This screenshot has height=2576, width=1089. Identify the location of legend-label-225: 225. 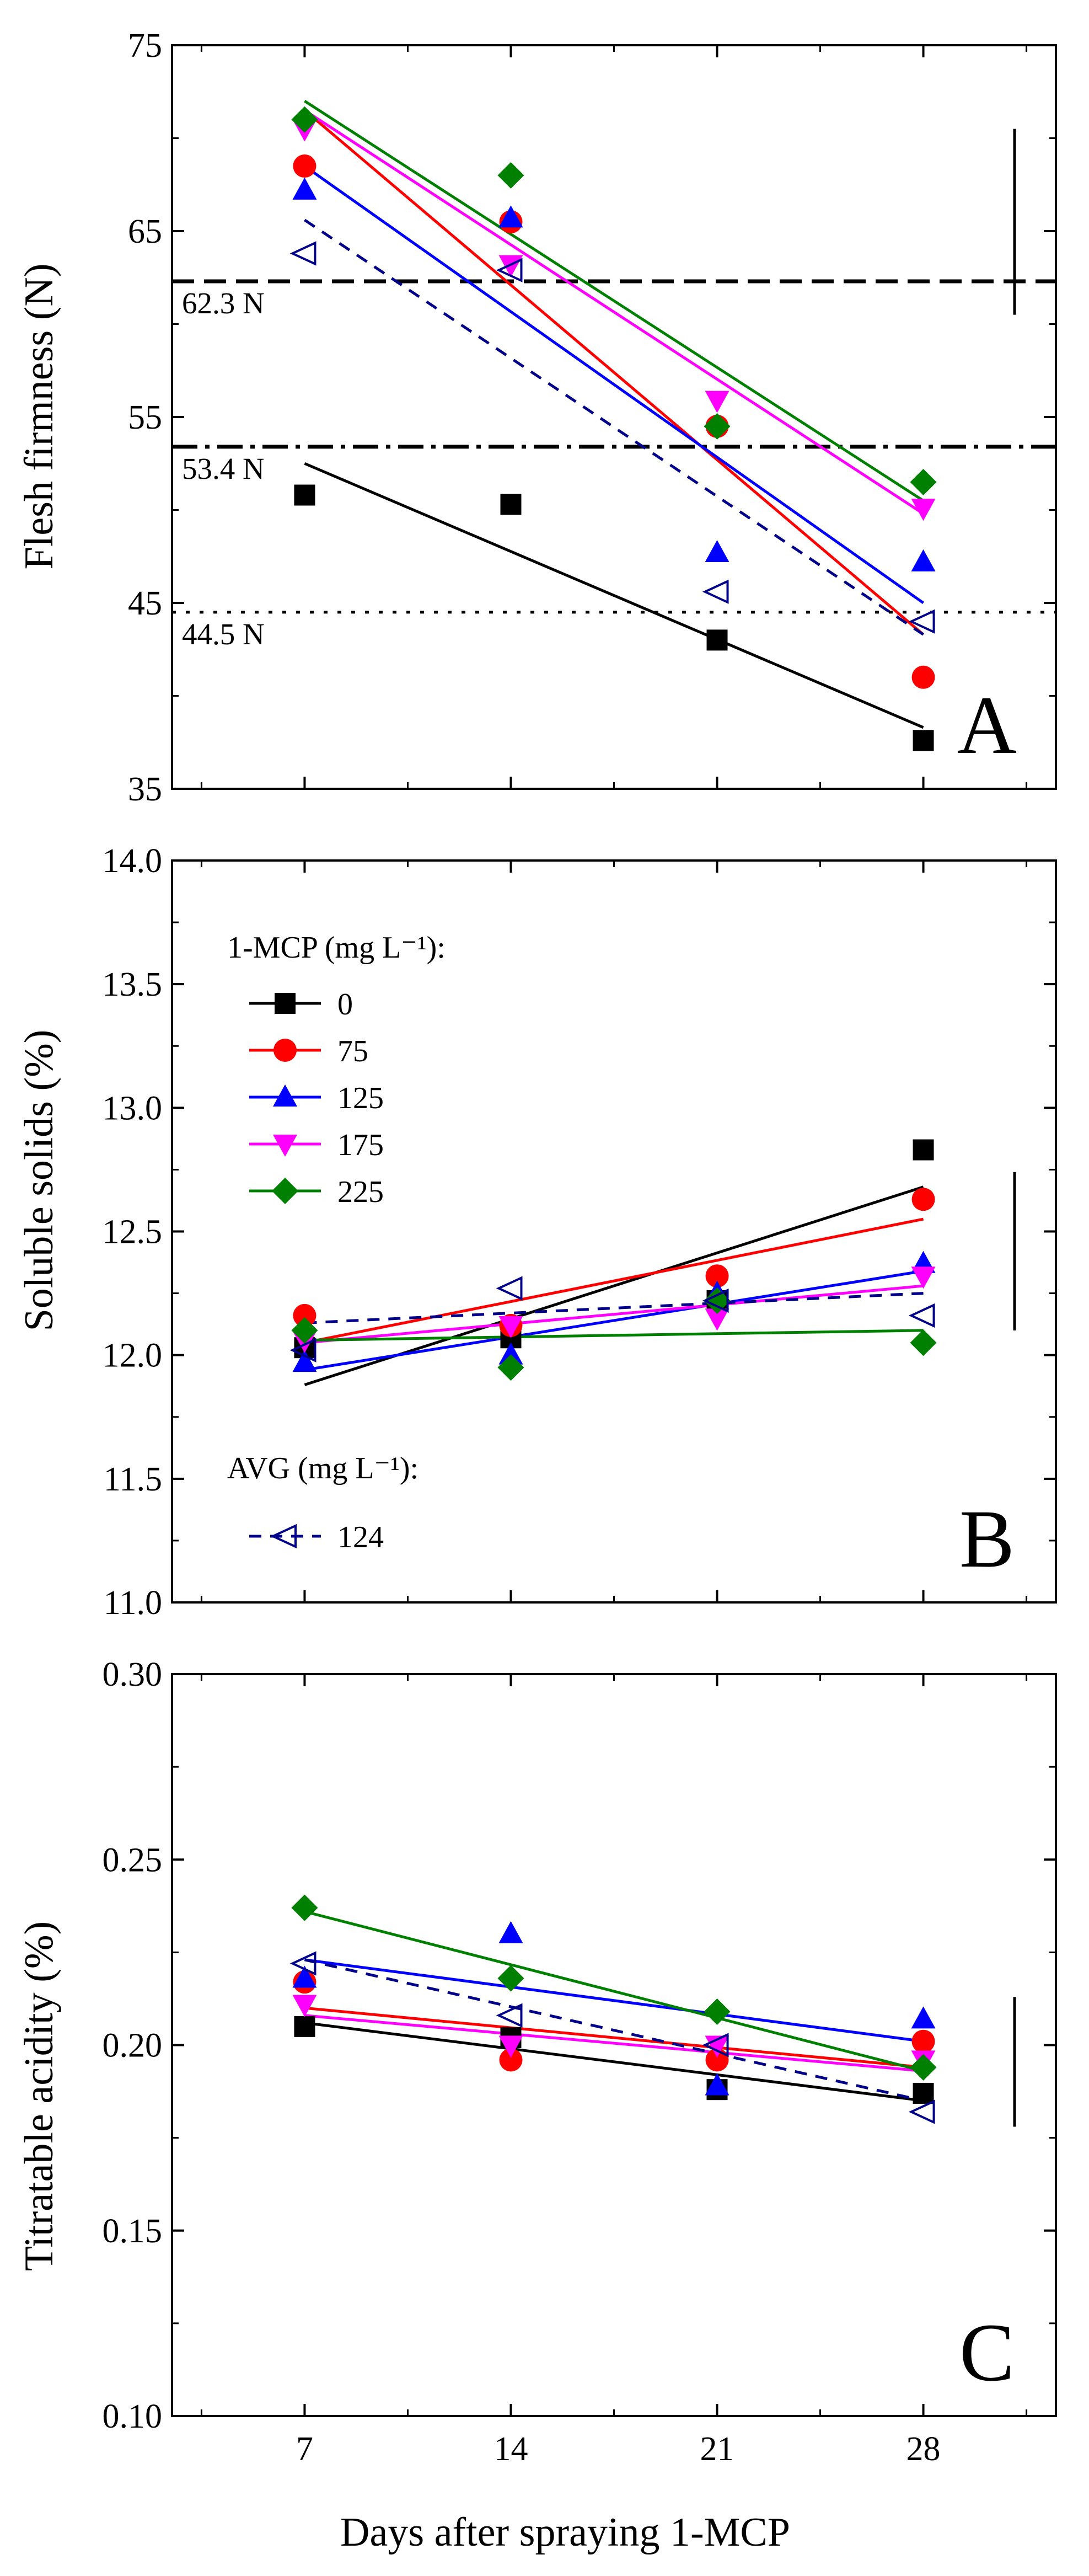
(360, 1192).